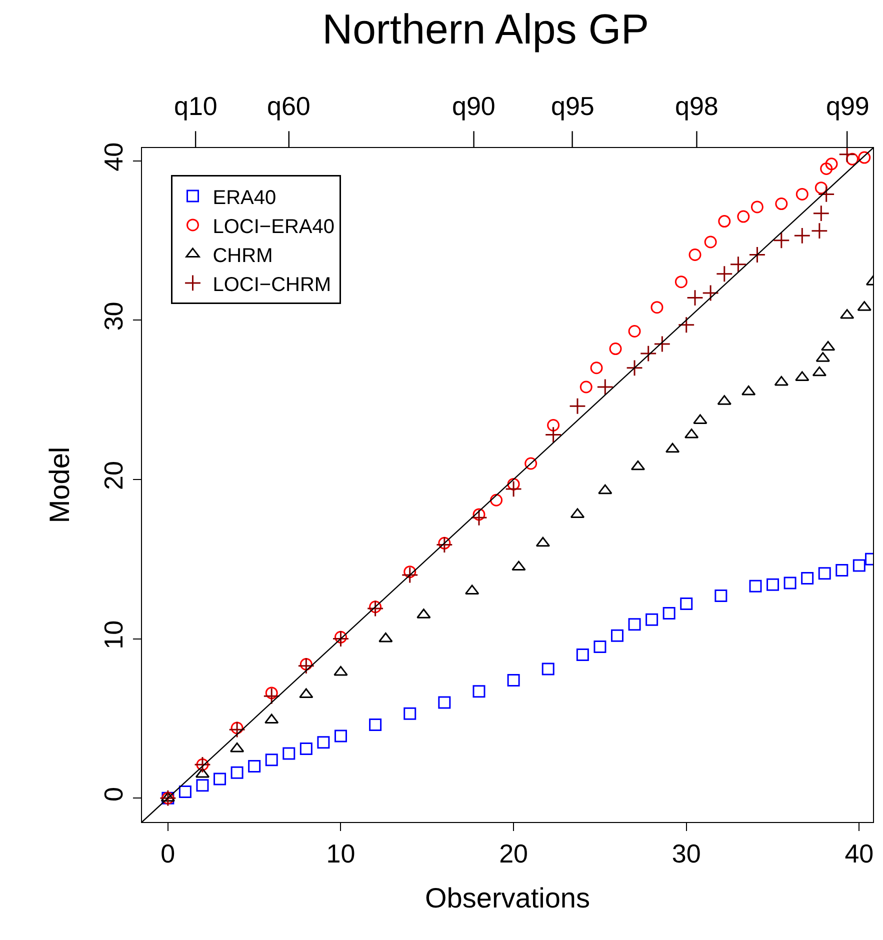 The width and height of the screenshot is (883, 940). I want to click on y-axis-title: Model, so click(60, 485).